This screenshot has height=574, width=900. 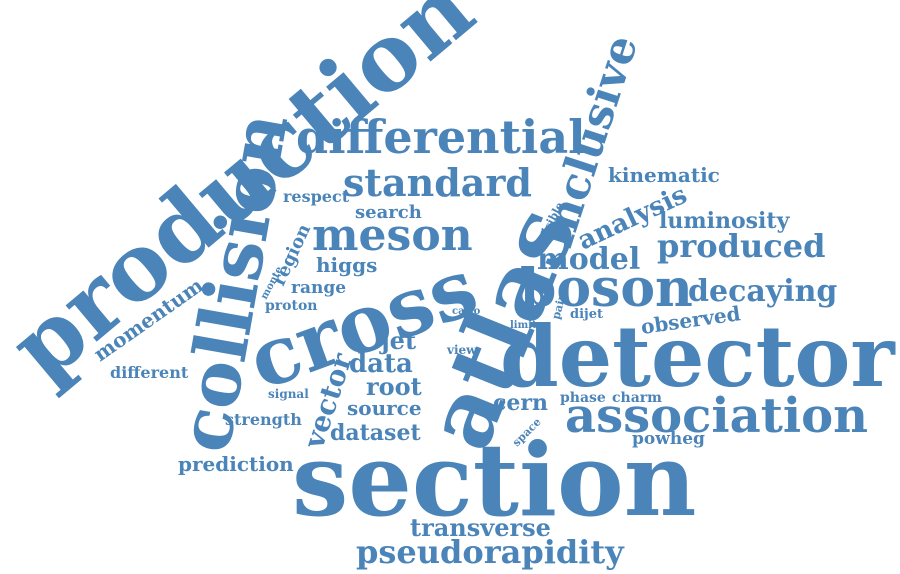 What do you see at coordinates (668, 439) in the screenshot?
I see `word-powheg: powheg` at bounding box center [668, 439].